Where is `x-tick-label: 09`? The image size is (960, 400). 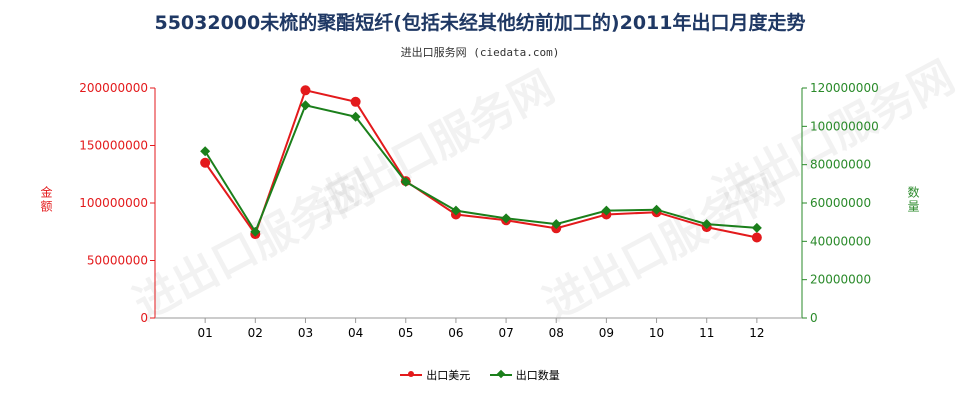
x-tick-label: 09 is located at coordinates (606, 333).